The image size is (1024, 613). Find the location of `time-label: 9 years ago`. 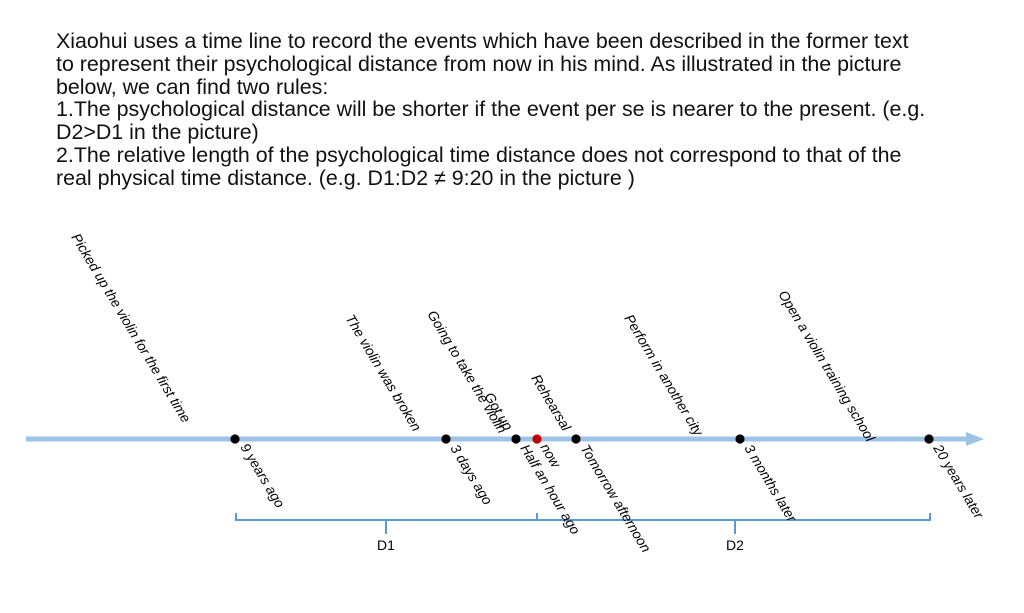

time-label: 9 years ago is located at coordinates (262, 476).